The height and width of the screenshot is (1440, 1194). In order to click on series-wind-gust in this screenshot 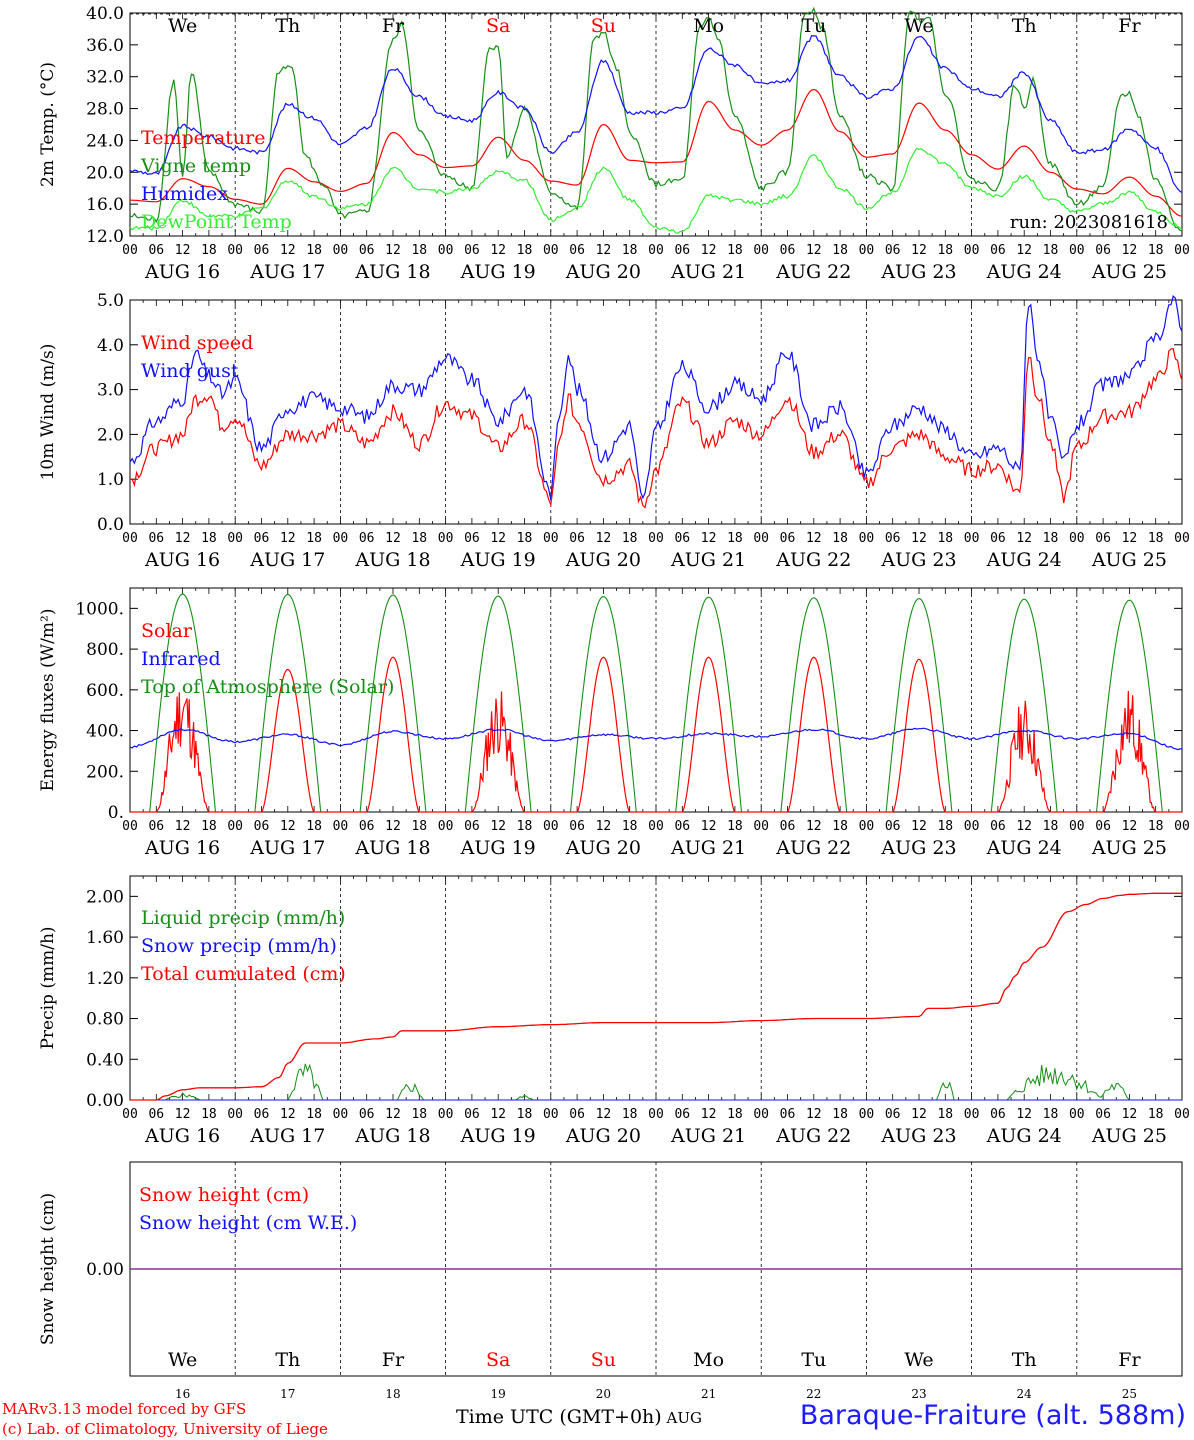, I will do `click(656, 397)`.